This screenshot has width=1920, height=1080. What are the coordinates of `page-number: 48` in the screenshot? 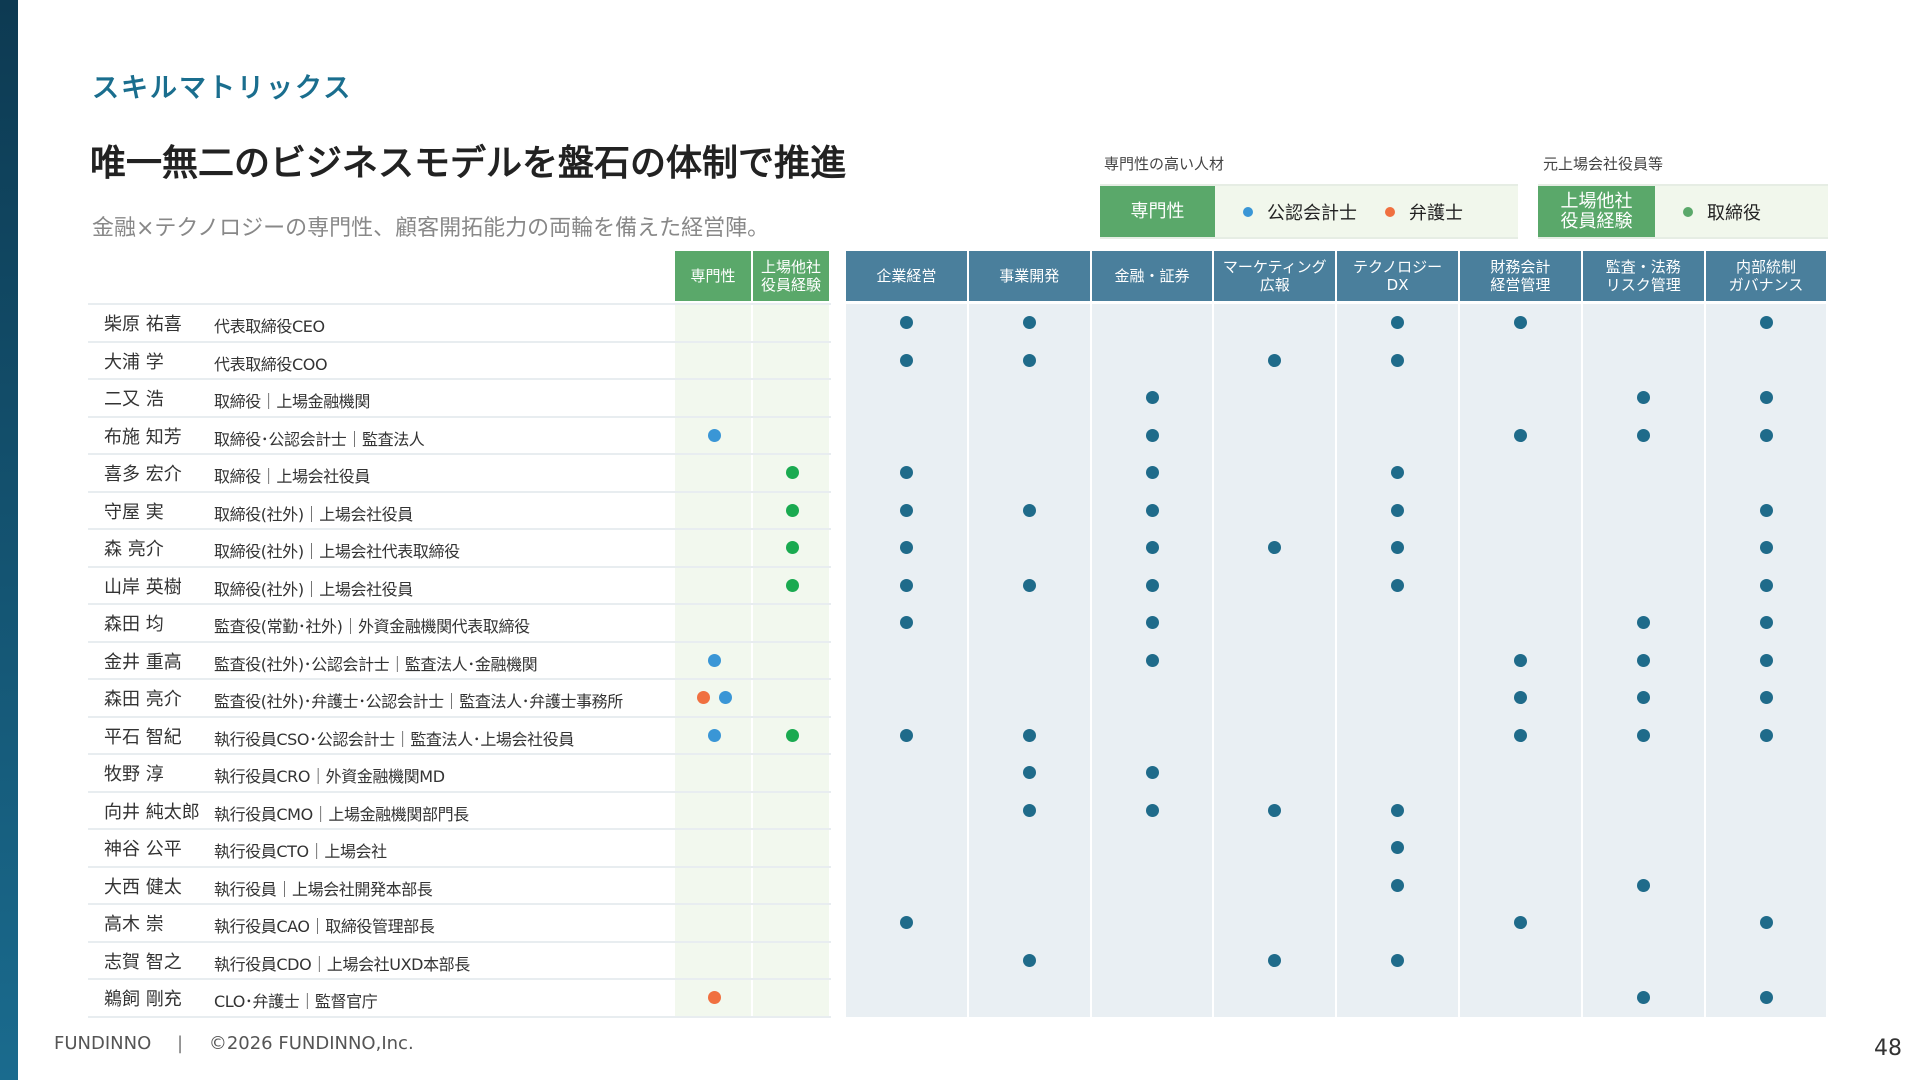 It's located at (1888, 1048).